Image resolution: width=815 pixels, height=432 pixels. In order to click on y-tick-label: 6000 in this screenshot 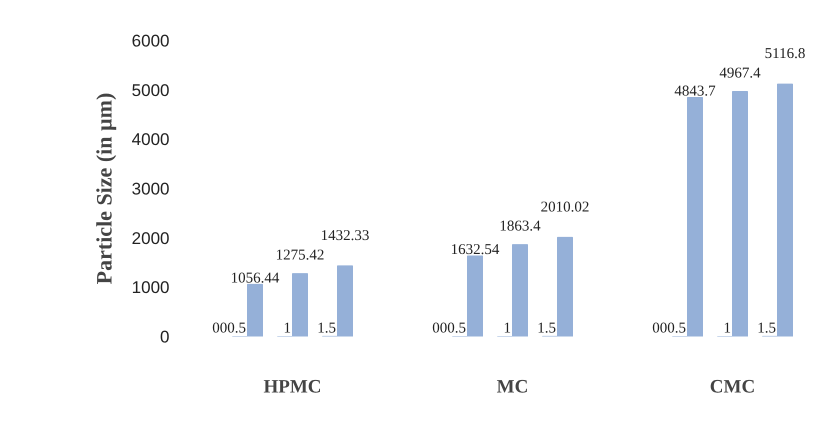, I will do `click(151, 41)`.